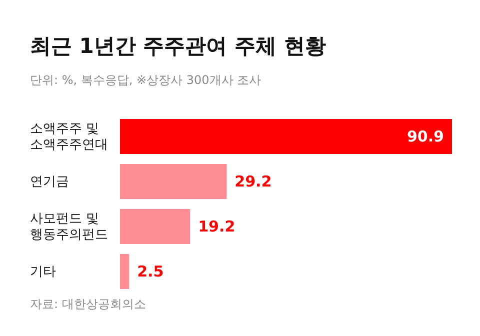 The width and height of the screenshot is (480, 336). What do you see at coordinates (43, 271) in the screenshot?
I see `y-tick-label: 기타` at bounding box center [43, 271].